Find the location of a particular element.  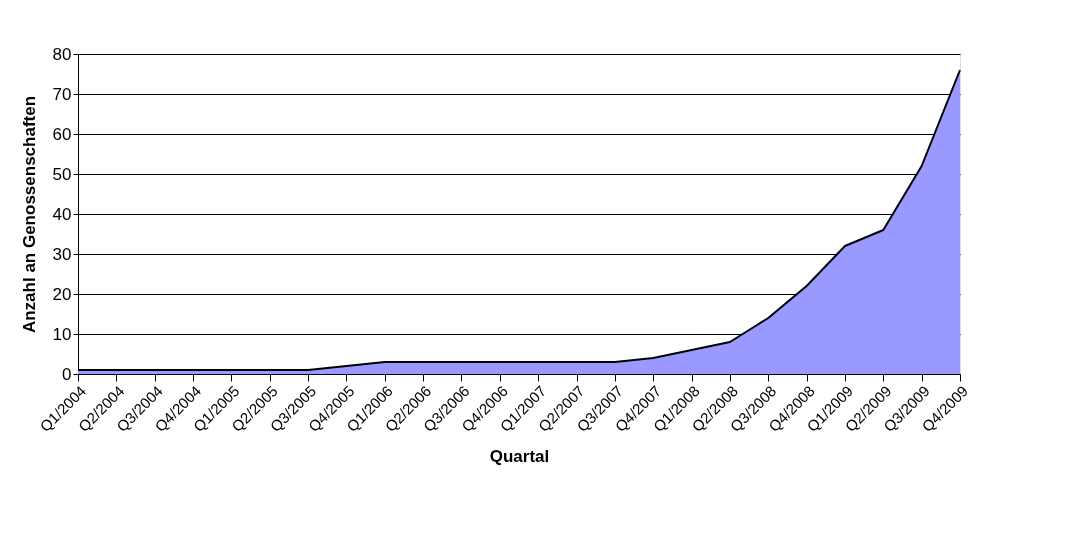

y-tick-label: 50 is located at coordinates (62, 174).